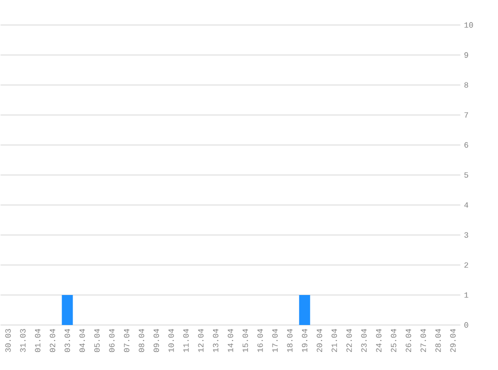 This screenshot has height=370, width=498. What do you see at coordinates (364, 340) in the screenshot?
I see `x-tick-label: 23.04` at bounding box center [364, 340].